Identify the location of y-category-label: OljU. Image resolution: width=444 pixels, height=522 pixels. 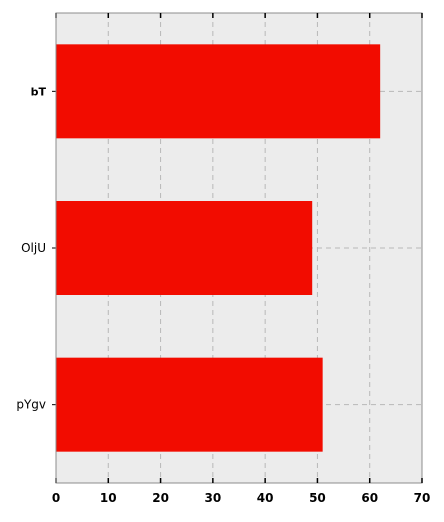
(33, 248).